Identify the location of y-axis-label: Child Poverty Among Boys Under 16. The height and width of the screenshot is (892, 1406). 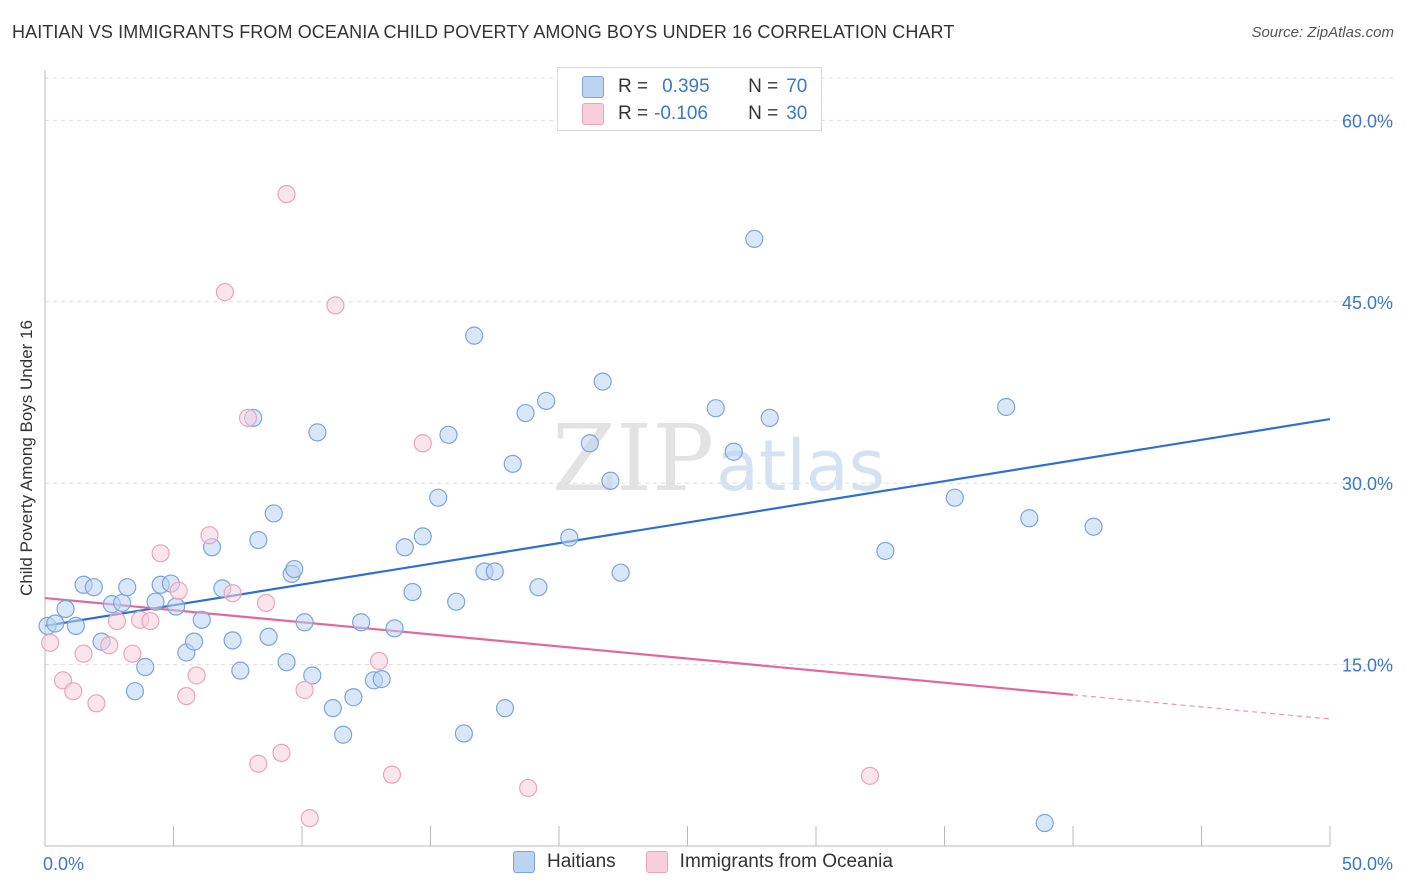
(26, 458).